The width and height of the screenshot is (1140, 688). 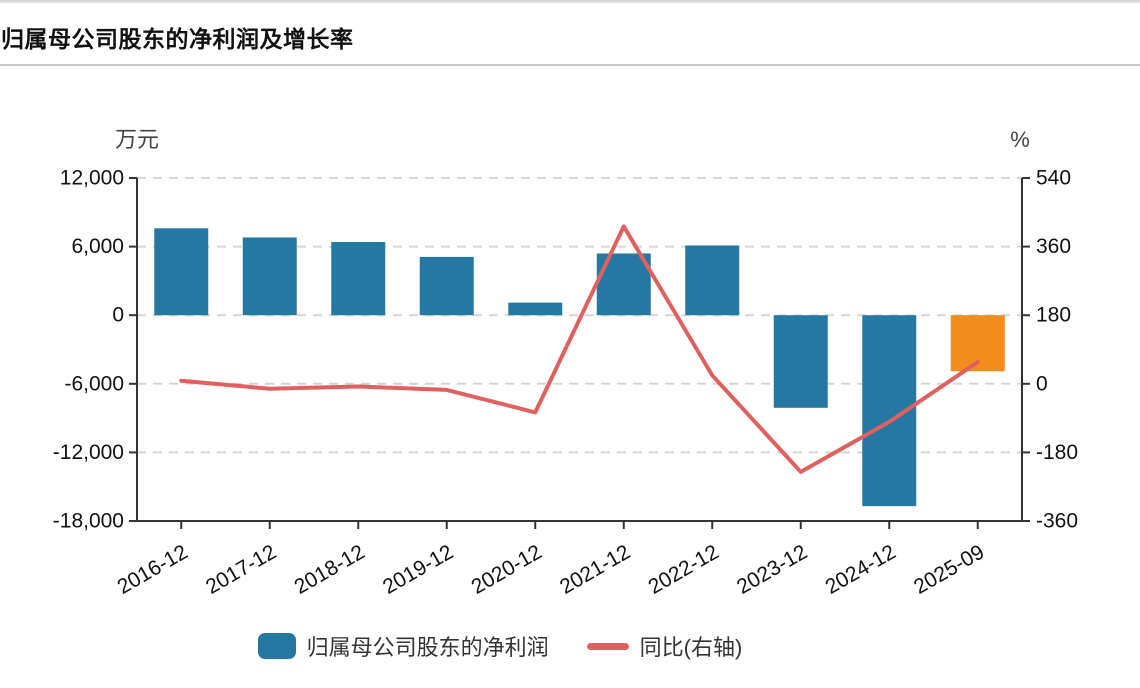 I want to click on right-axis-label: 360, so click(x=1053, y=246).